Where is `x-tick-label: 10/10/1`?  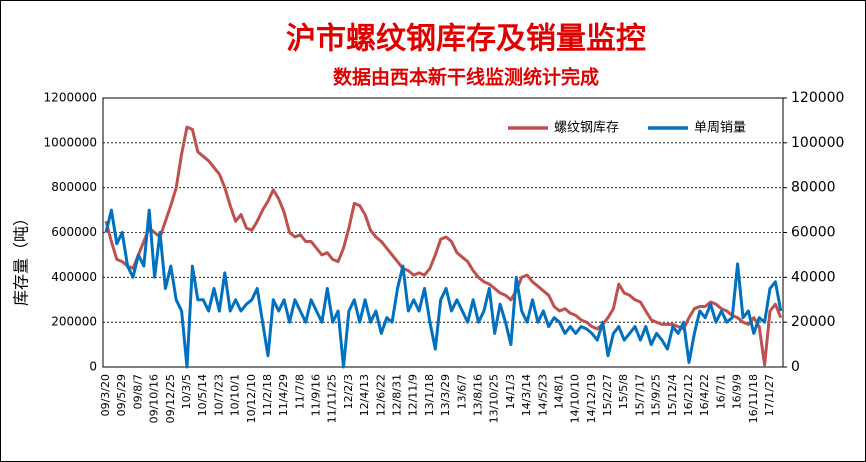
x-tick-label: 10/10/1 is located at coordinates (235, 395).